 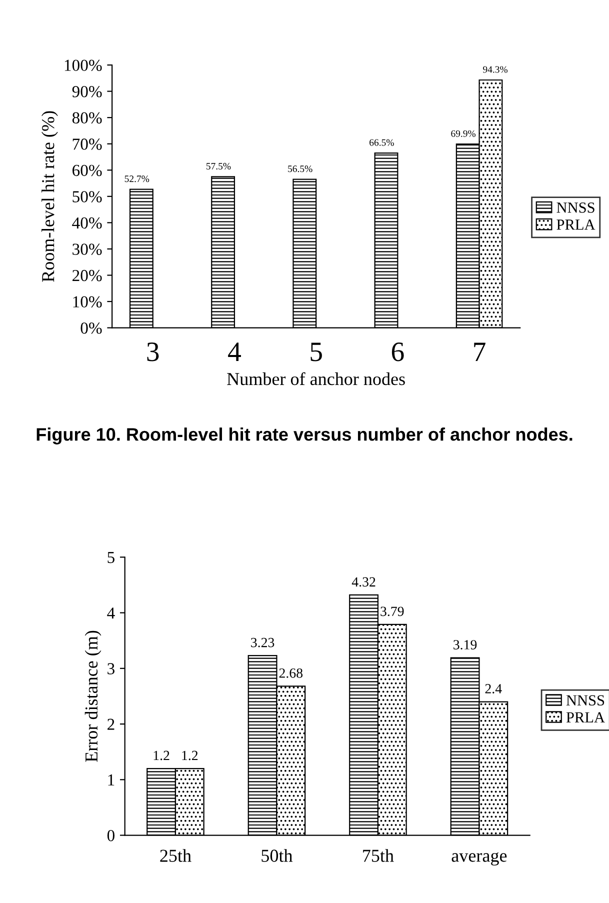 What do you see at coordinates (153, 352) in the screenshot?
I see `x-tick-label: 3` at bounding box center [153, 352].